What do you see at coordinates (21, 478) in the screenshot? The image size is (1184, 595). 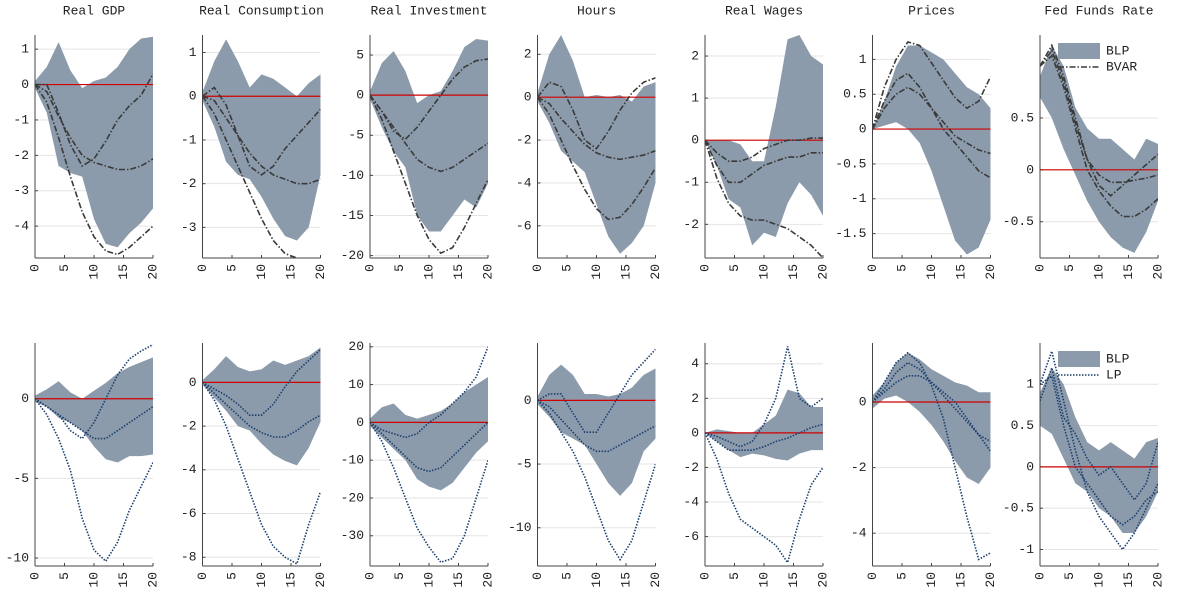 I see `y-tick-label: -5` at bounding box center [21, 478].